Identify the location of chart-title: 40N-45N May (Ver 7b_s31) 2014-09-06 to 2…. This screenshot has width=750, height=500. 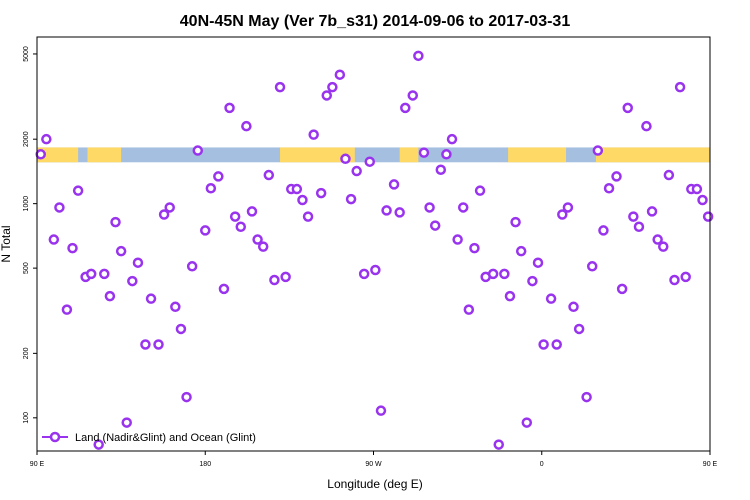
(375, 21).